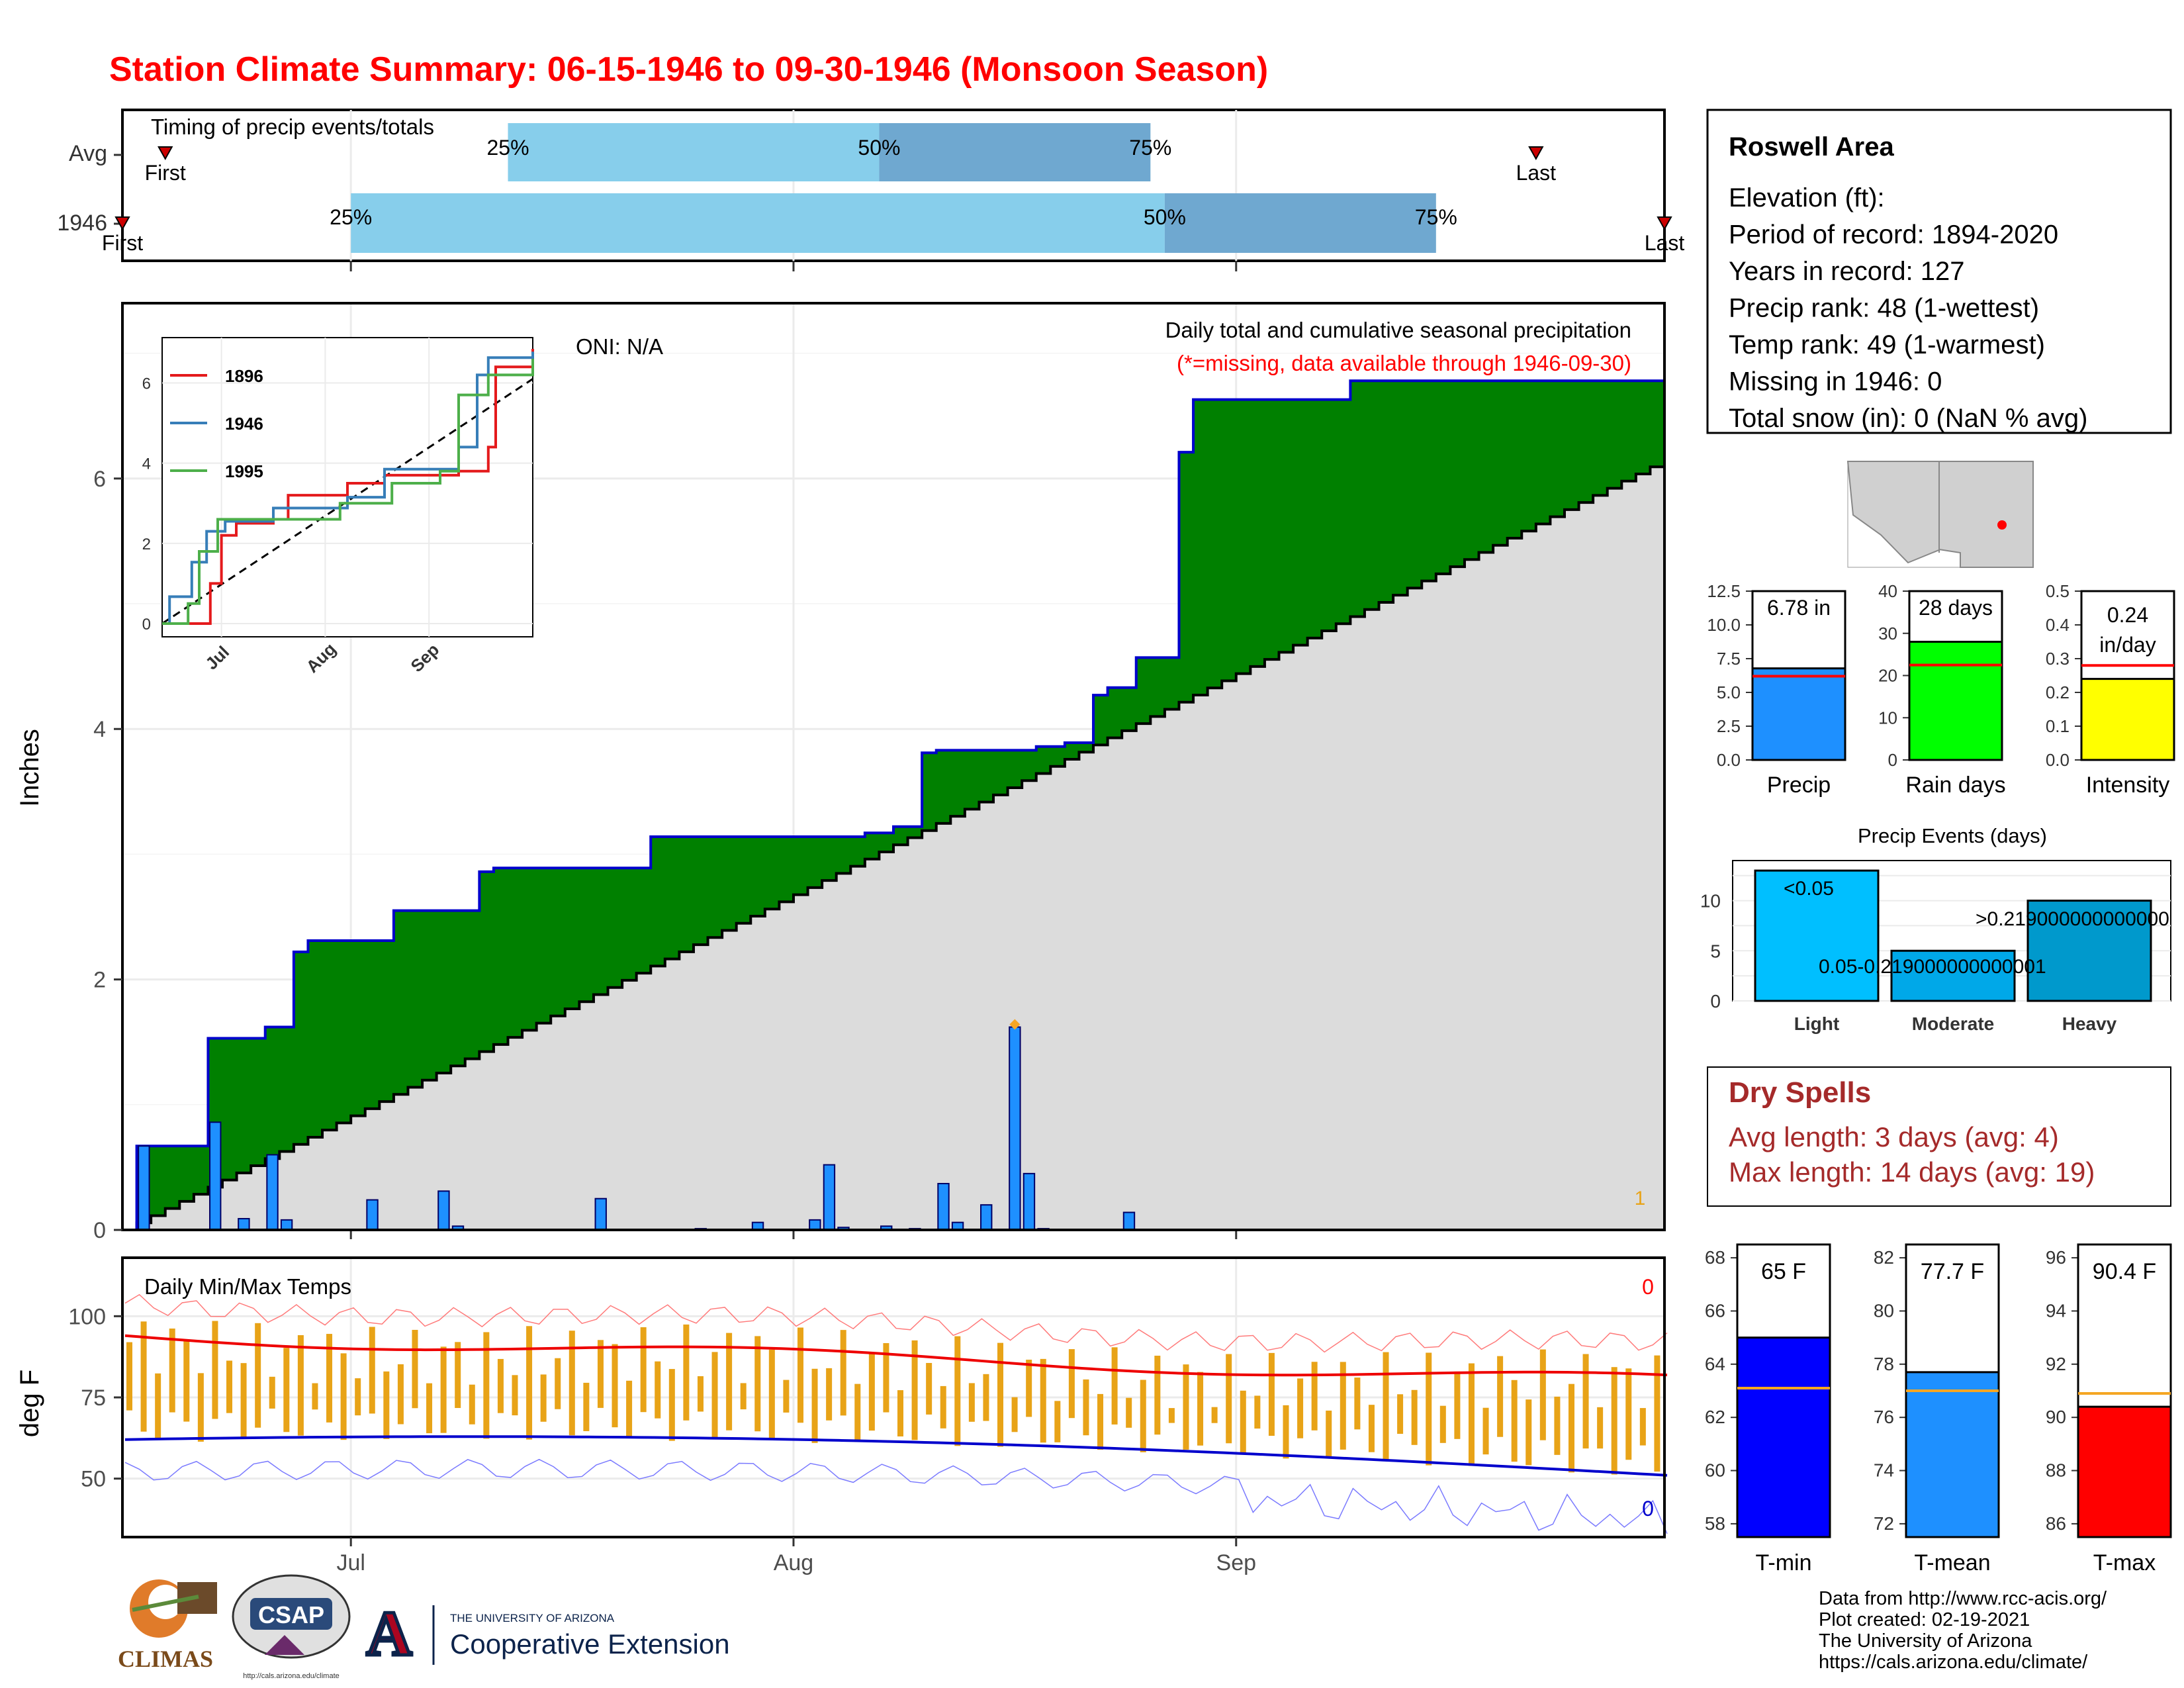 The height and width of the screenshot is (1688, 2184). What do you see at coordinates (146, 544) in the screenshot?
I see `inset-y-tick-label: 2` at bounding box center [146, 544].